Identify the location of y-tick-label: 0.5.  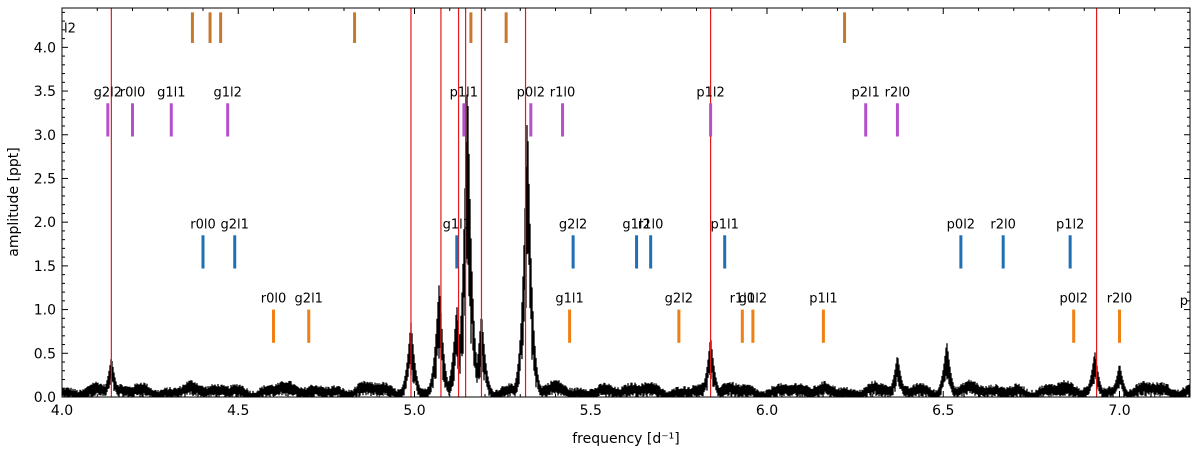
(45, 354).